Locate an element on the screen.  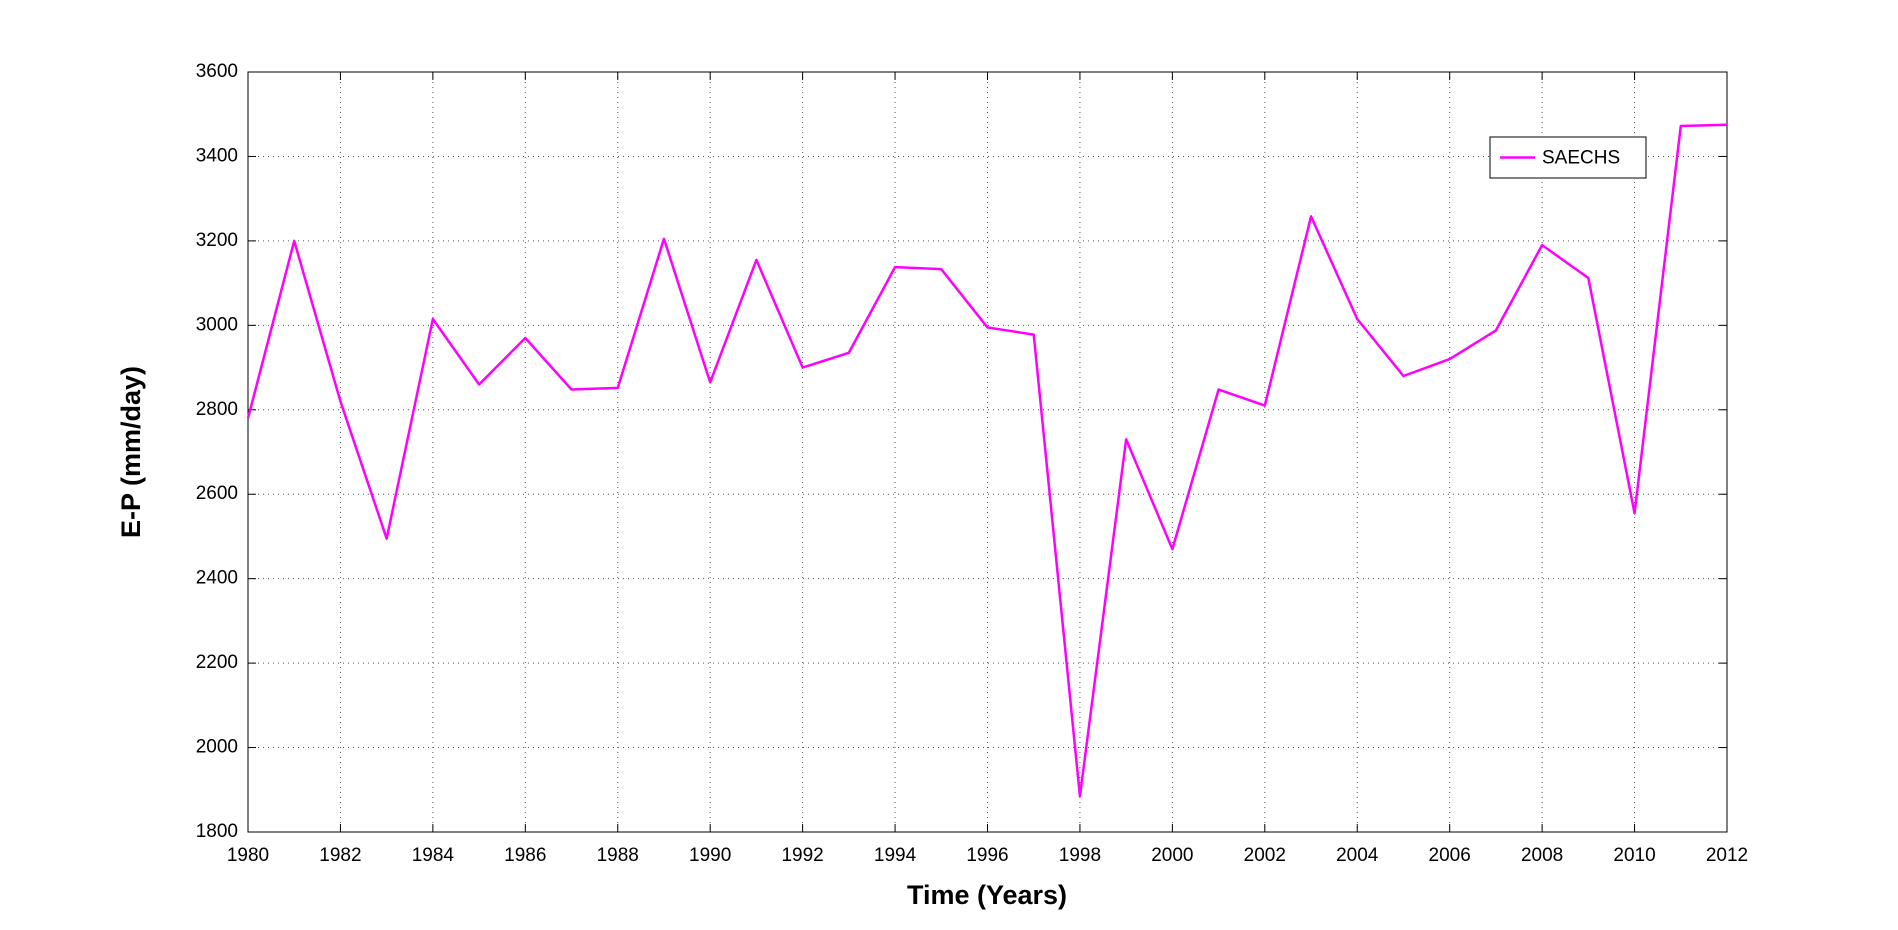
x-tick-label: 1980 is located at coordinates (248, 855).